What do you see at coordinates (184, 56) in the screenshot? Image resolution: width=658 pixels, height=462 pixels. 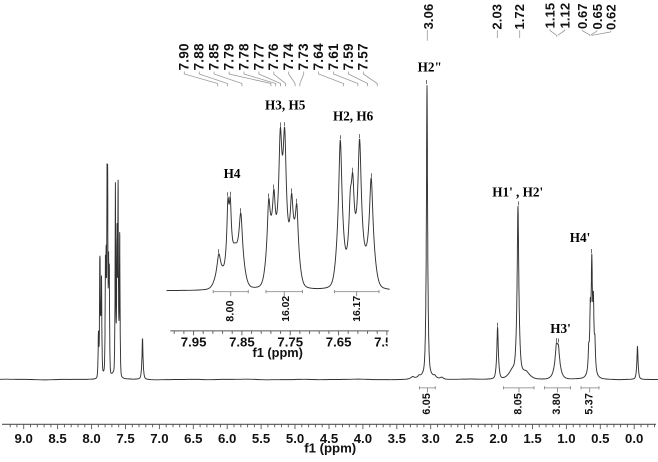 I see `svg-text: 7.90` at bounding box center [184, 56].